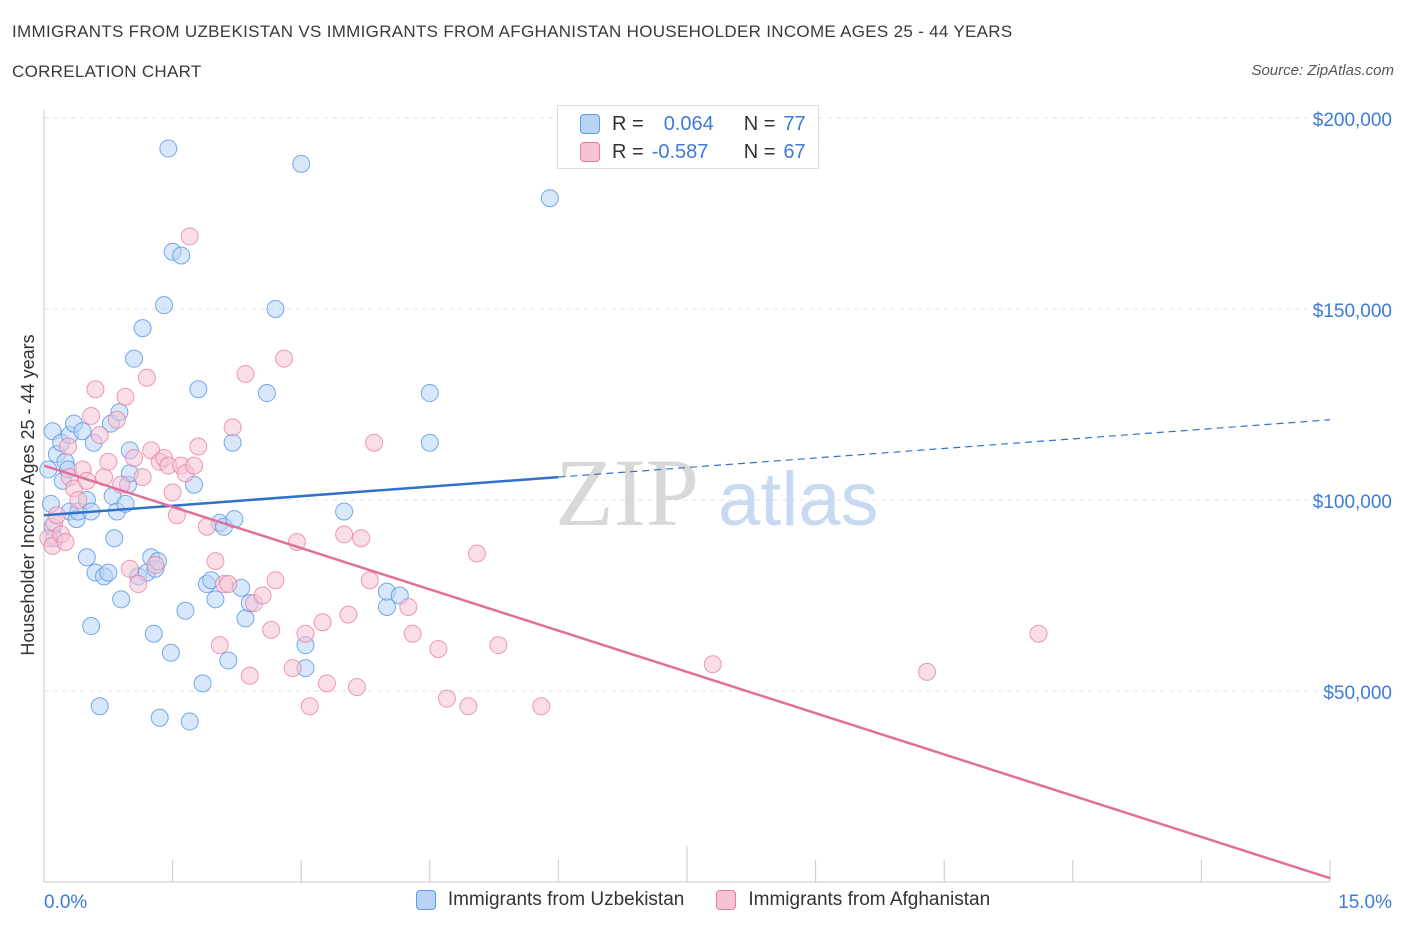  I want to click on legend-label-afghanistan: Immigrants from Afghanistan, so click(869, 899).